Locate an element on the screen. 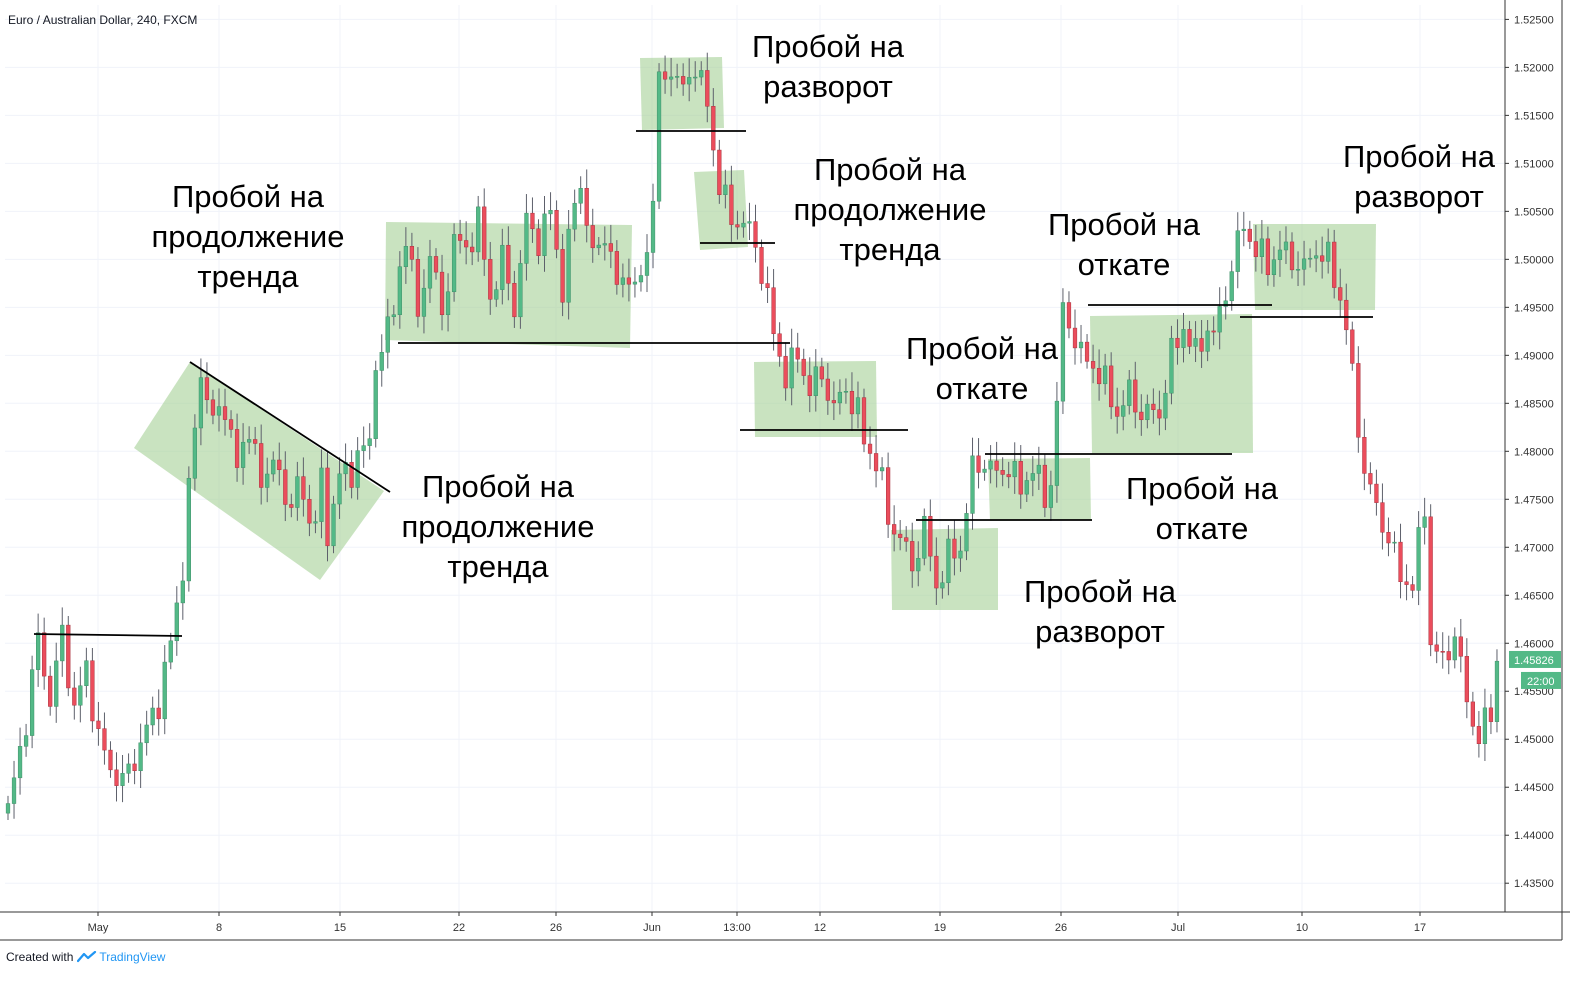 The height and width of the screenshot is (983, 1570). annotation-line: Пробой на is located at coordinates (1124, 224).